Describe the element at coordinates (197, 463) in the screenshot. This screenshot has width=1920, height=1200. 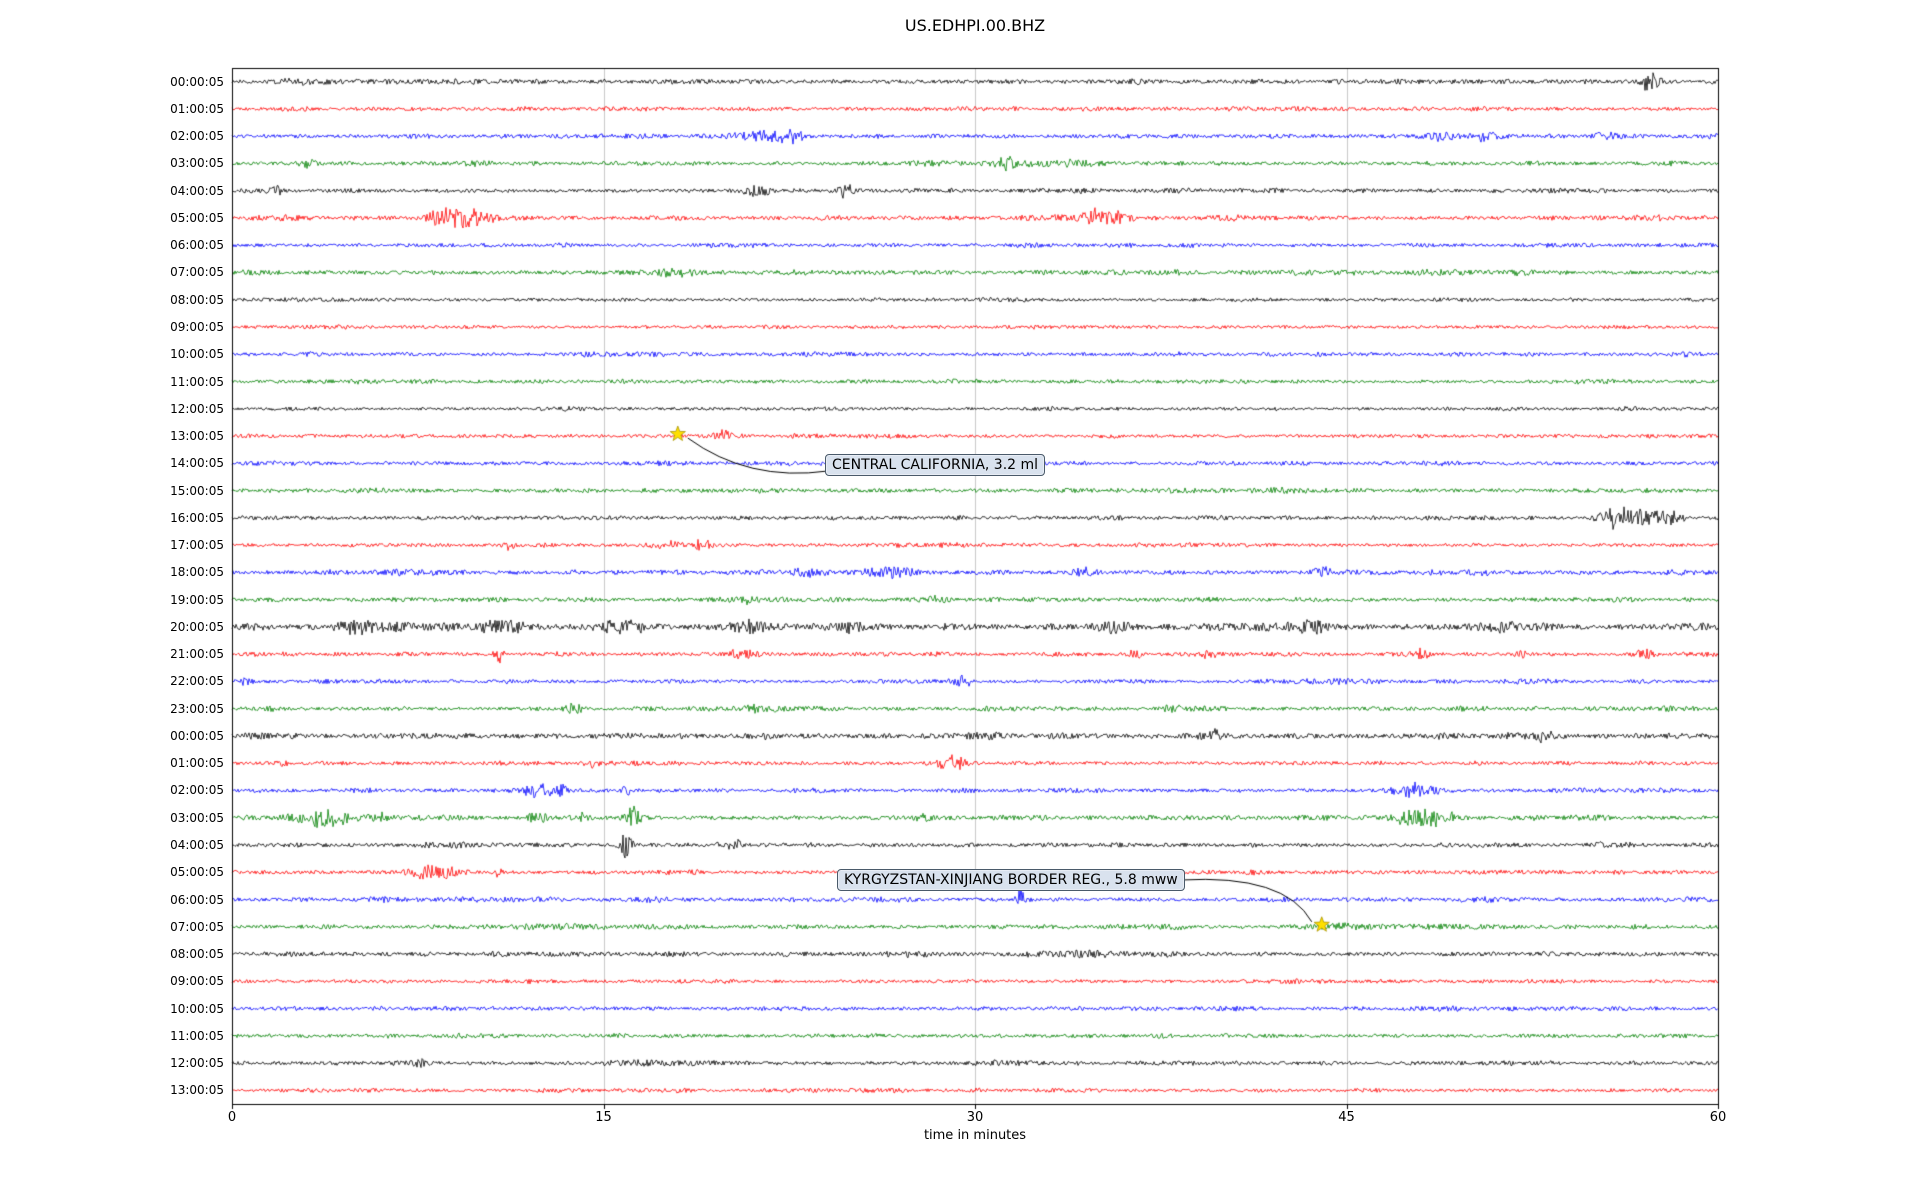
I see `trace-row-label: 14:00:05` at that location.